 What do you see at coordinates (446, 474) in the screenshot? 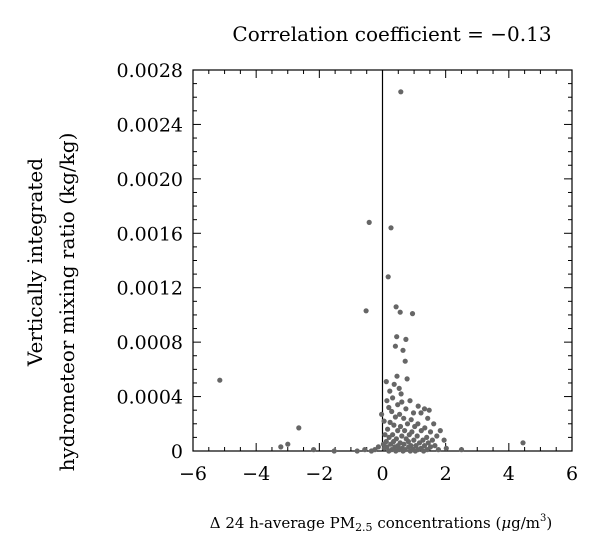
I see `x-tick-label: 2` at bounding box center [446, 474].